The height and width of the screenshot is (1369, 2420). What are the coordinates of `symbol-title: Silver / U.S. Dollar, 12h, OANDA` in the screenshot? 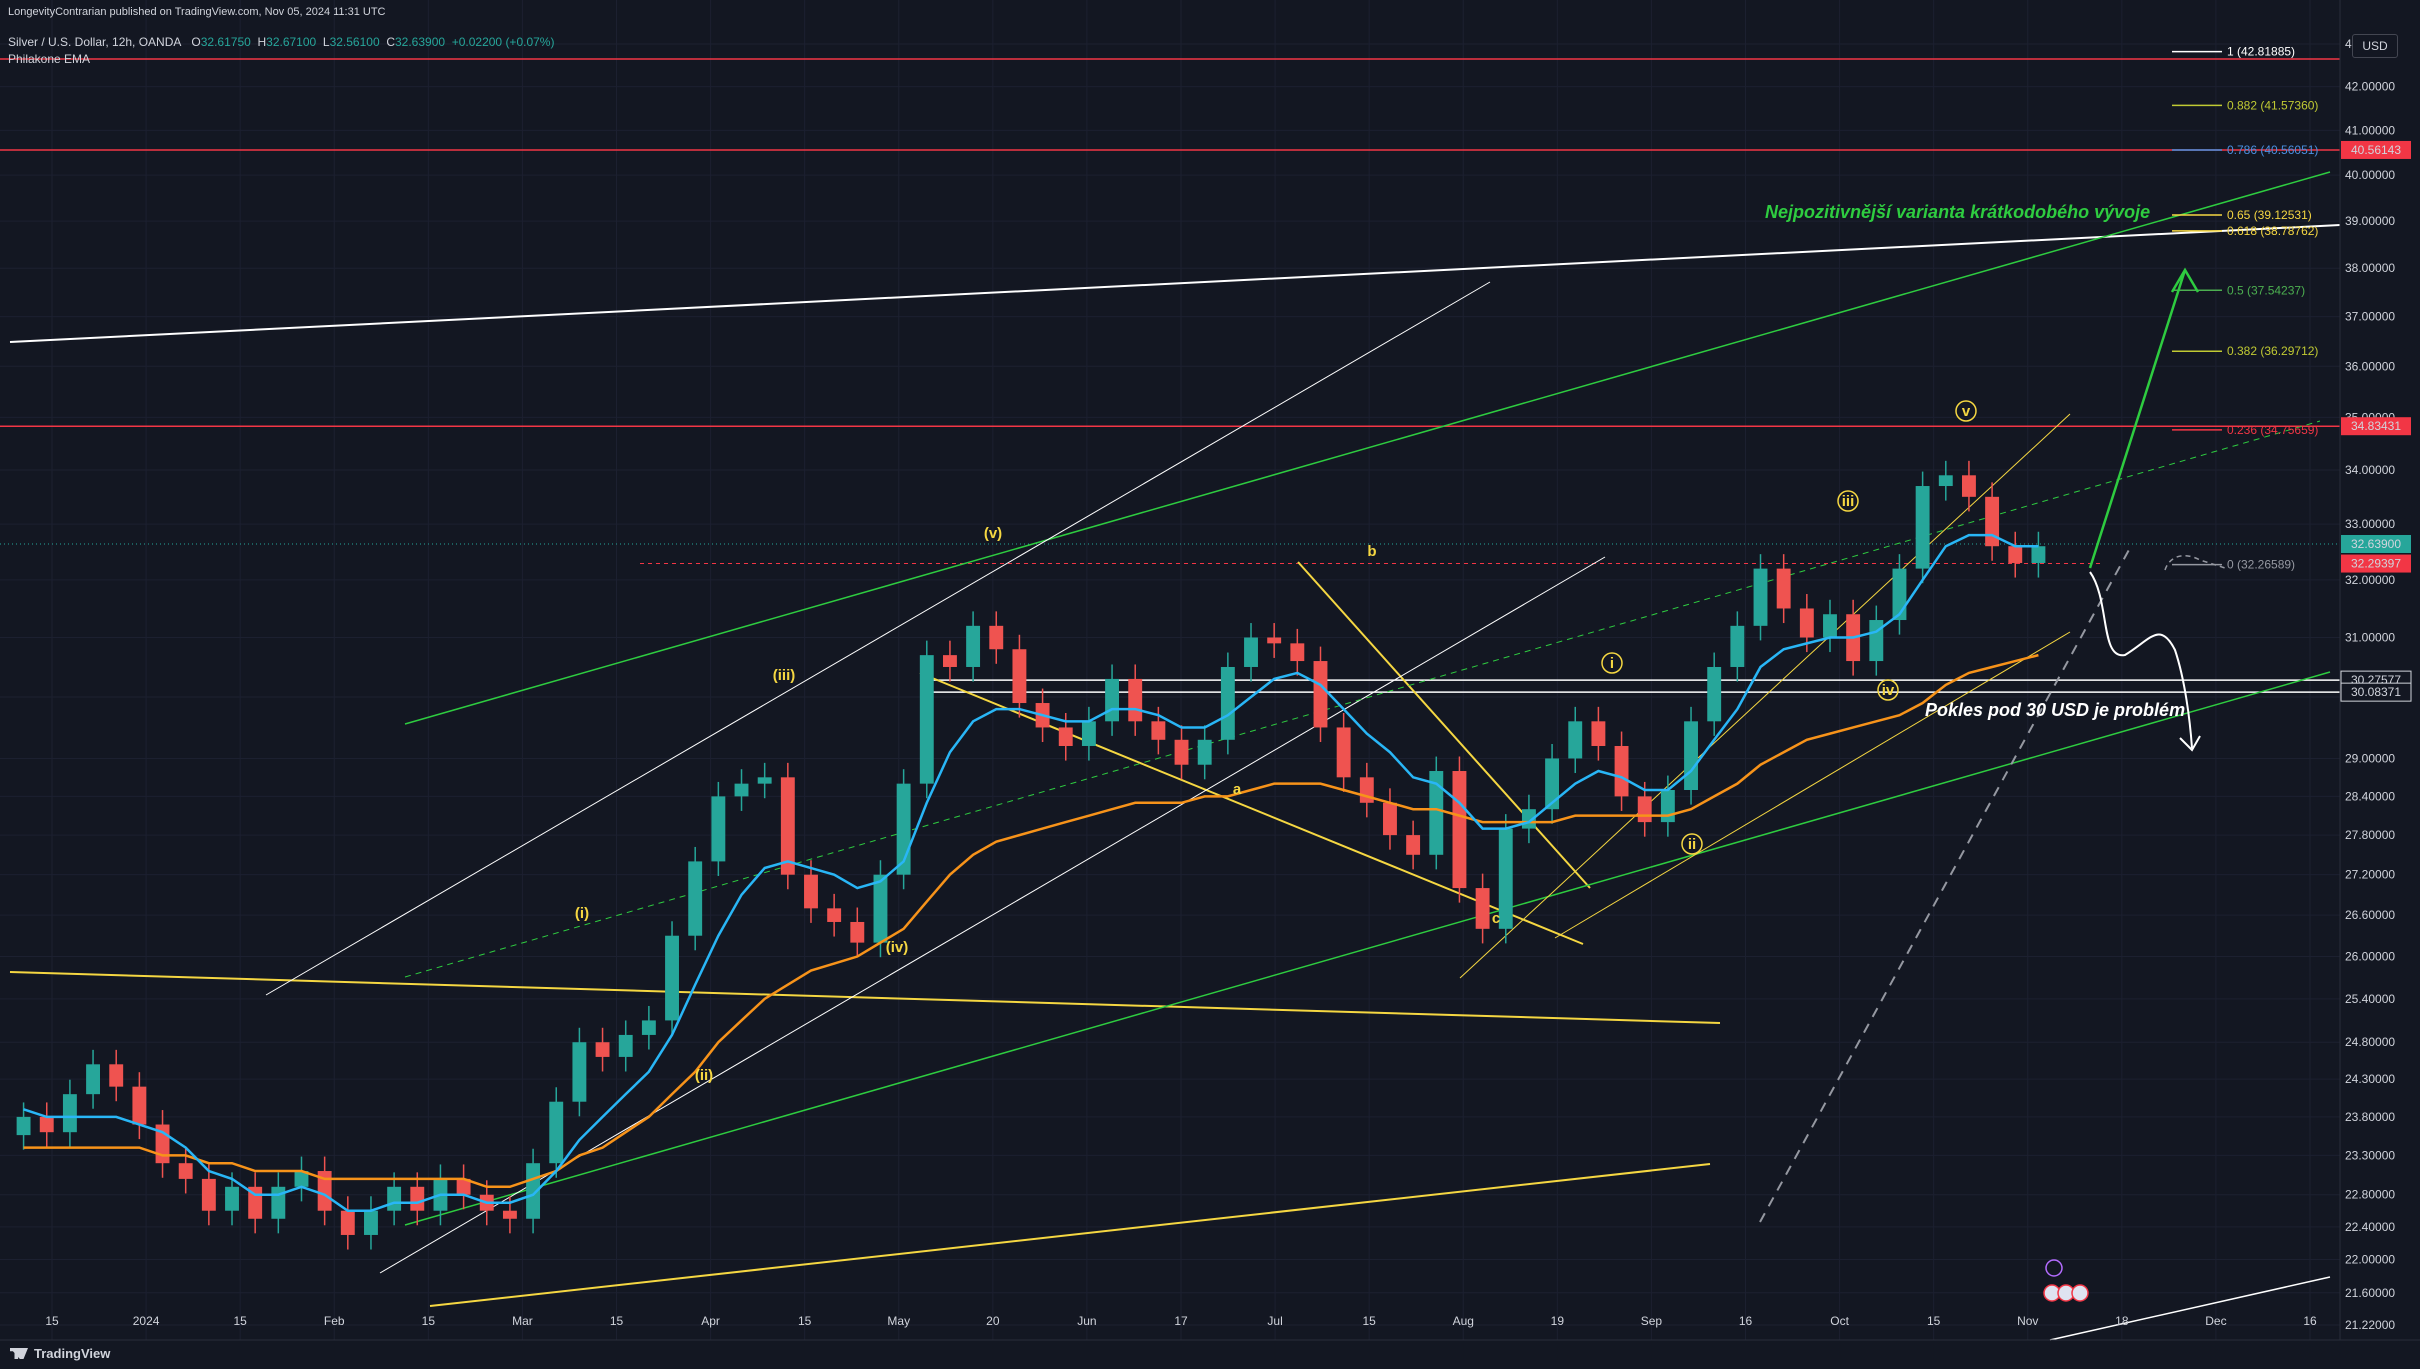 It's located at (95, 42).